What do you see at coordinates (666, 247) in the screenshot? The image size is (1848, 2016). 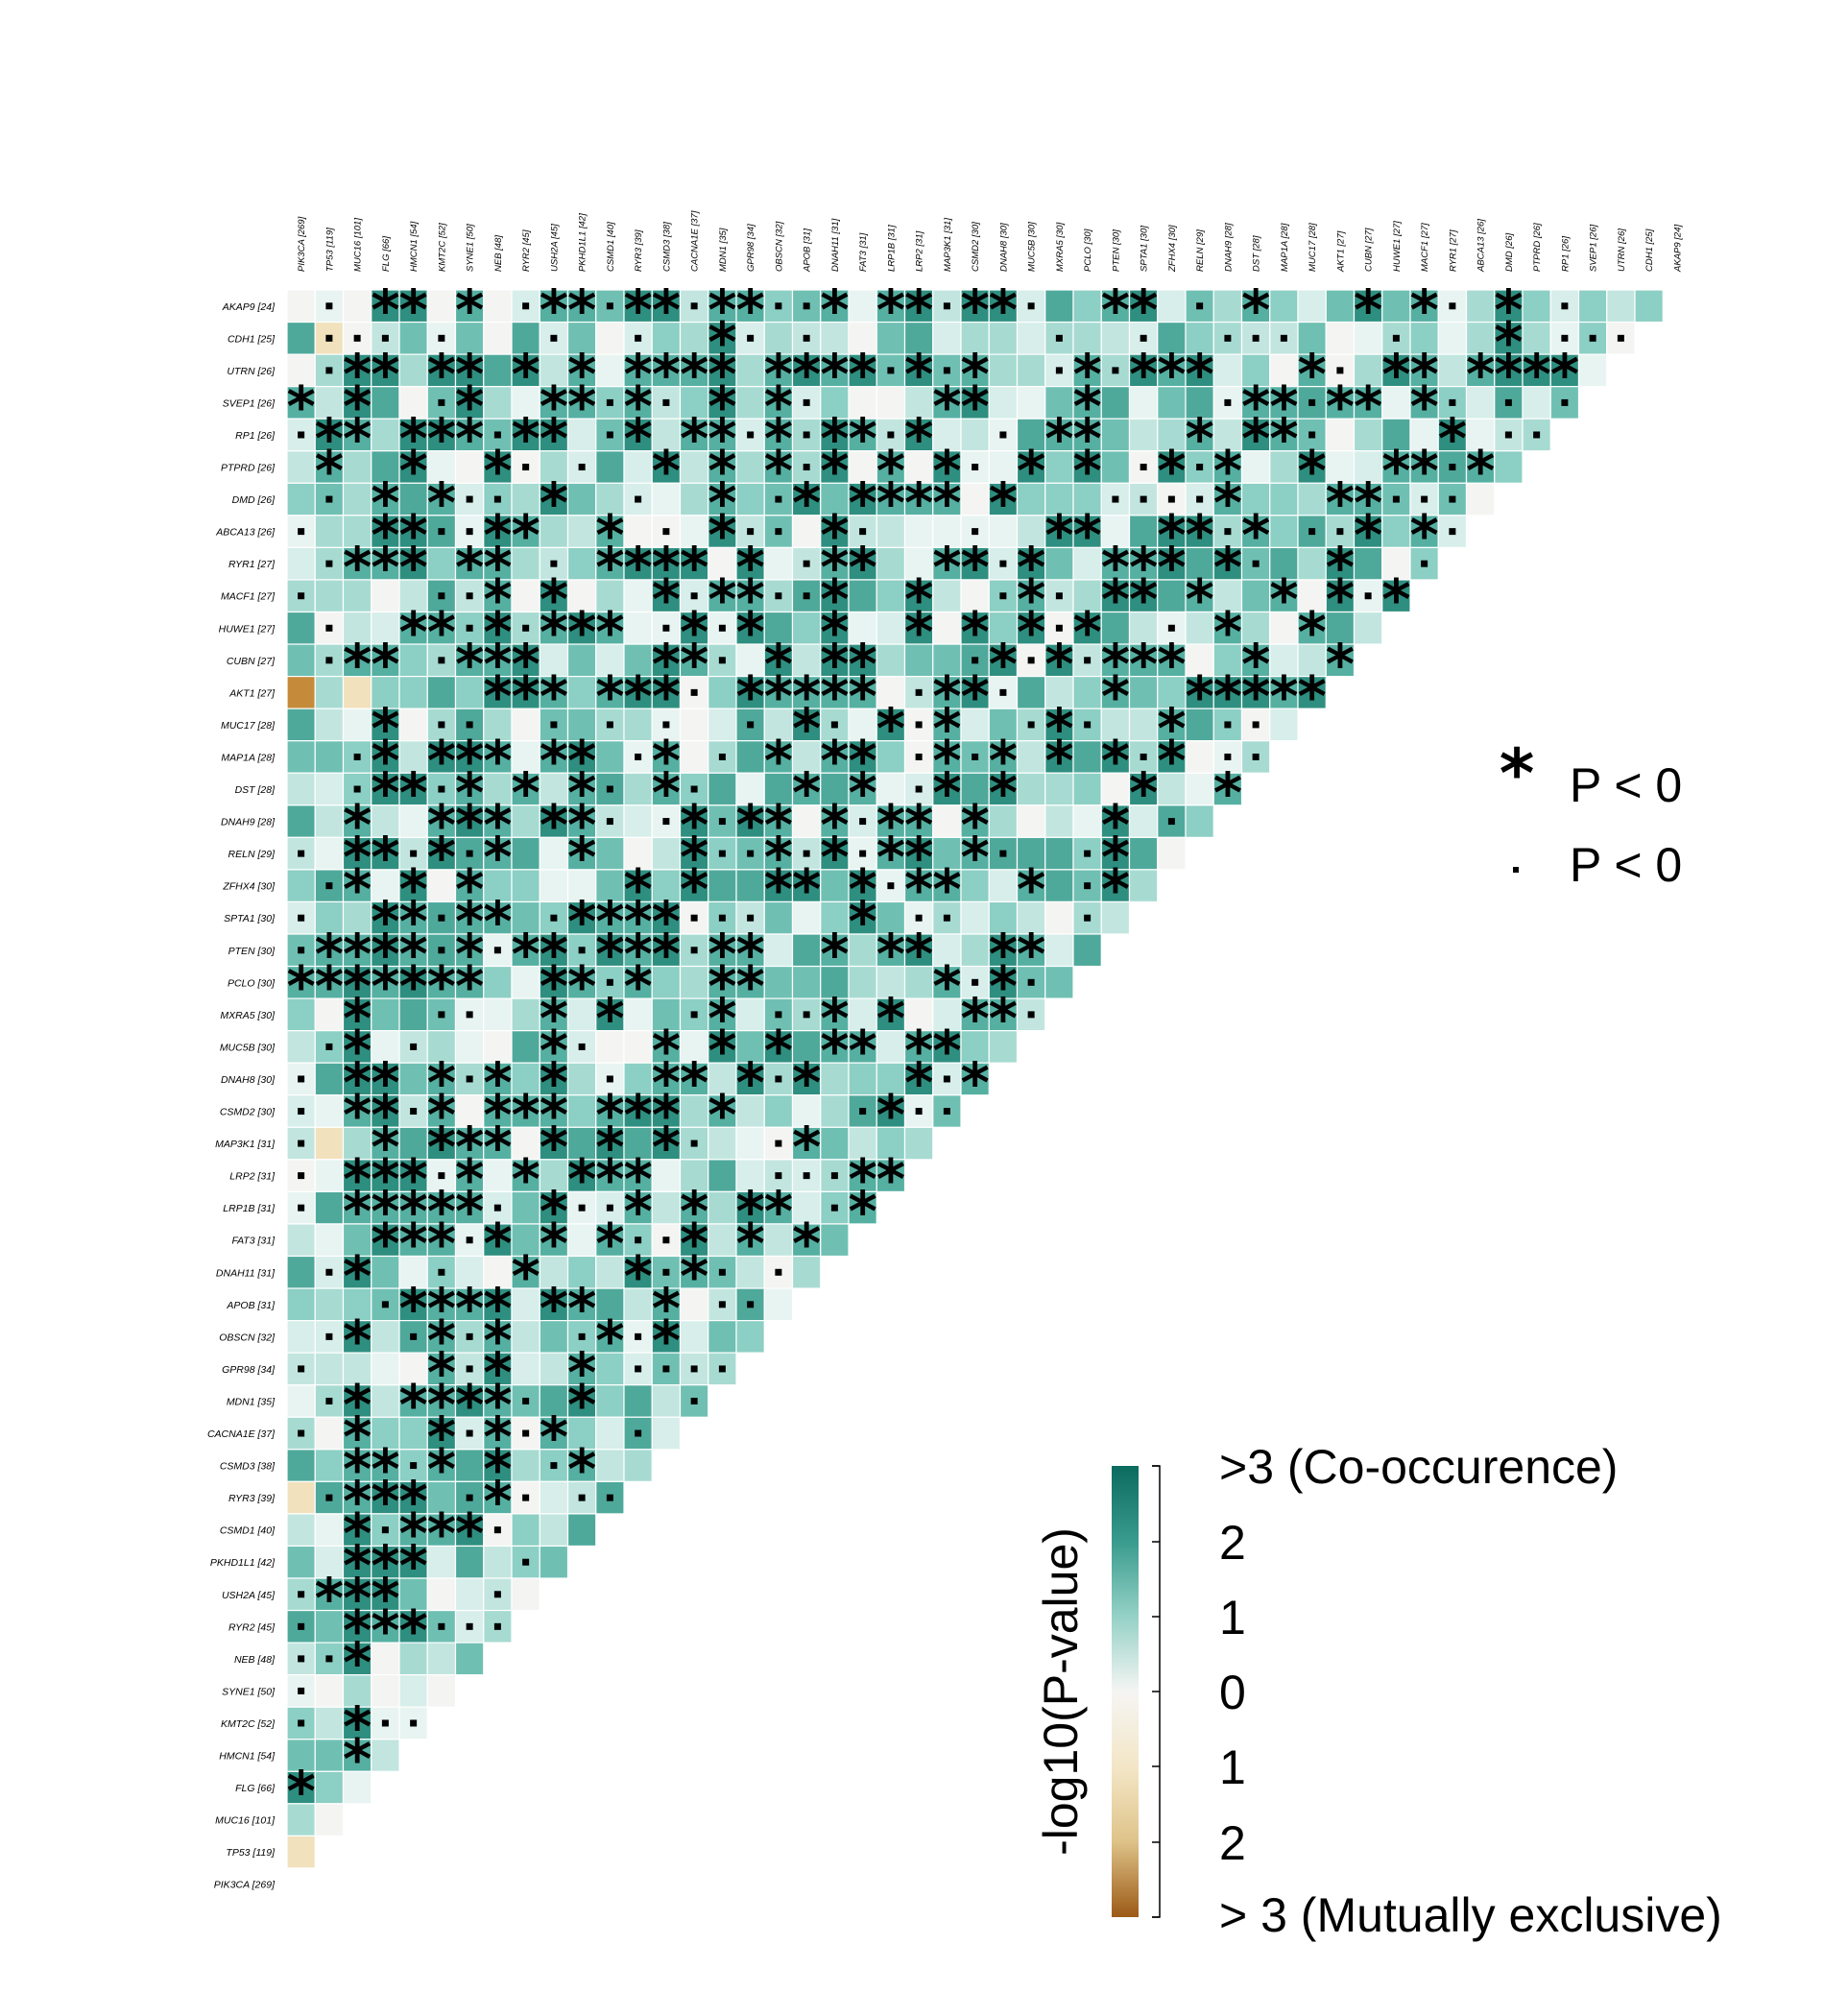 I see `column-label: CSMD3 [38]` at bounding box center [666, 247].